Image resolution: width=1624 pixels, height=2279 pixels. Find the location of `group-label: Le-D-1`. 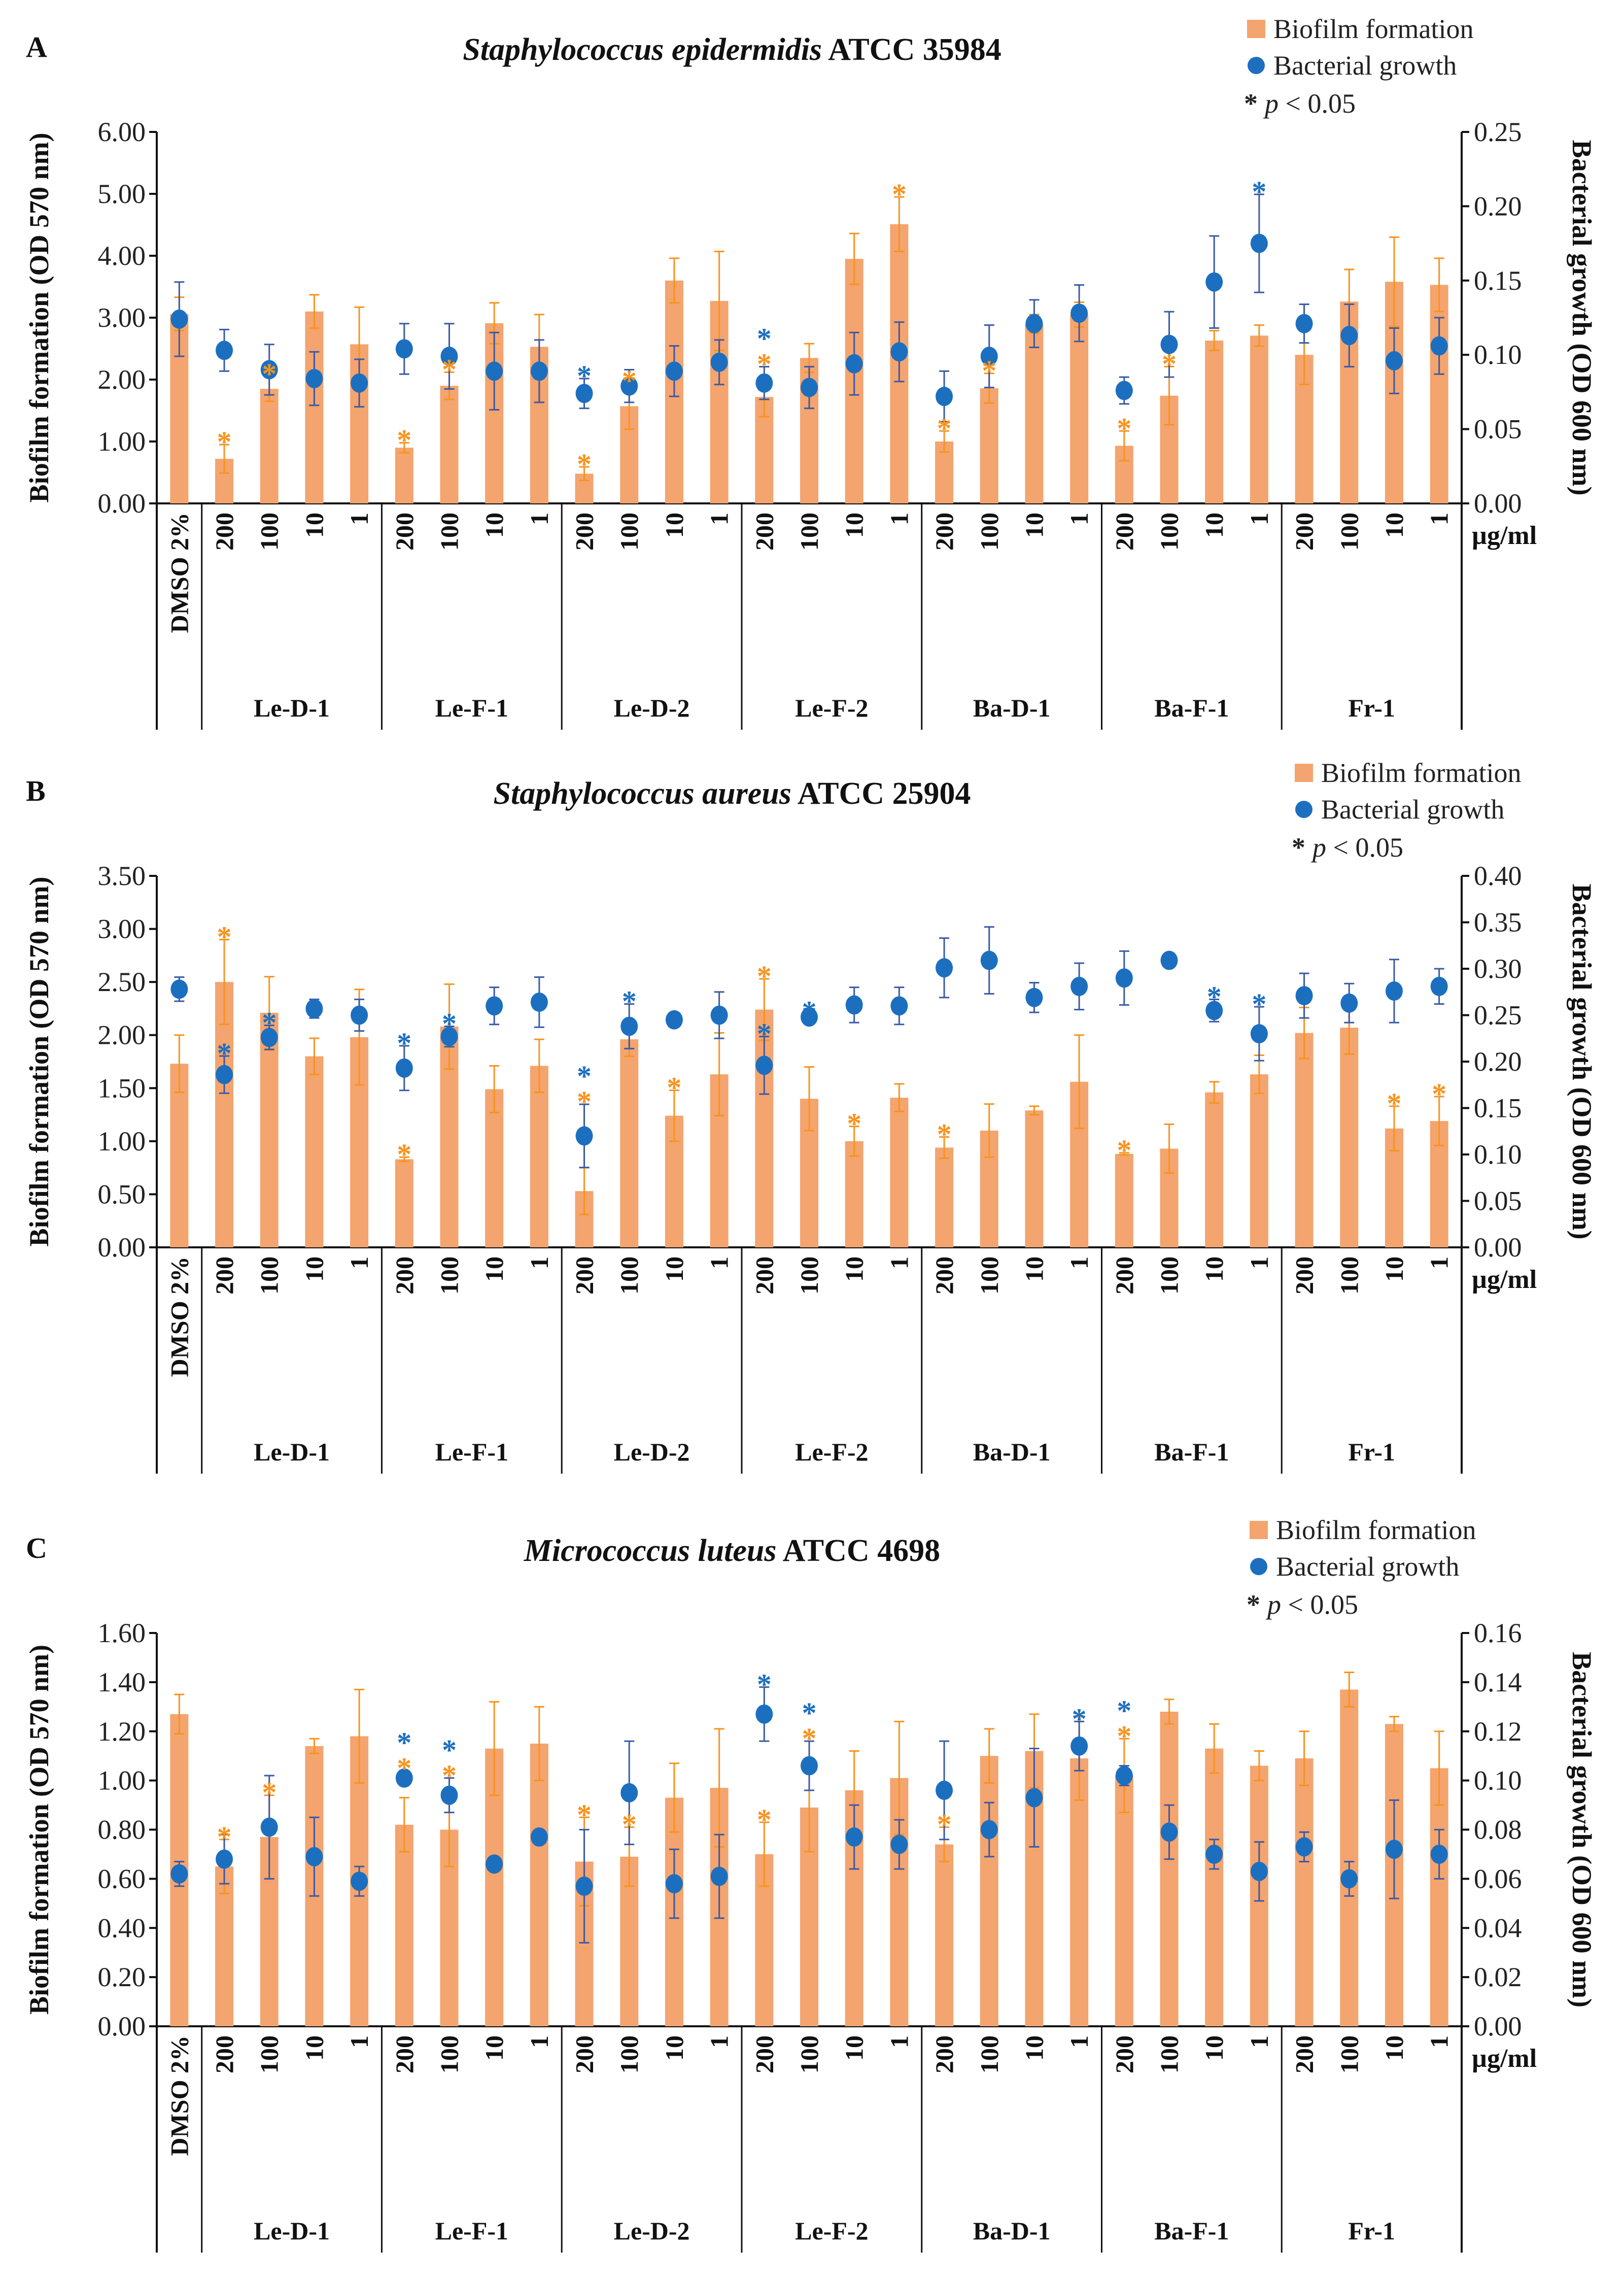

group-label: Le-D-1 is located at coordinates (292, 1452).